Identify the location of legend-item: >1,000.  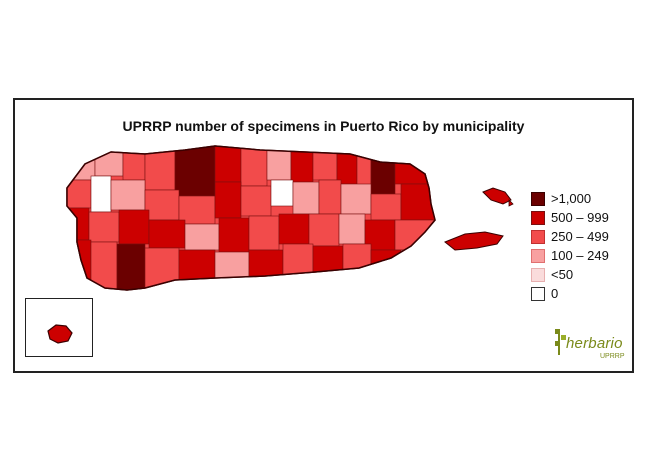
(570, 198).